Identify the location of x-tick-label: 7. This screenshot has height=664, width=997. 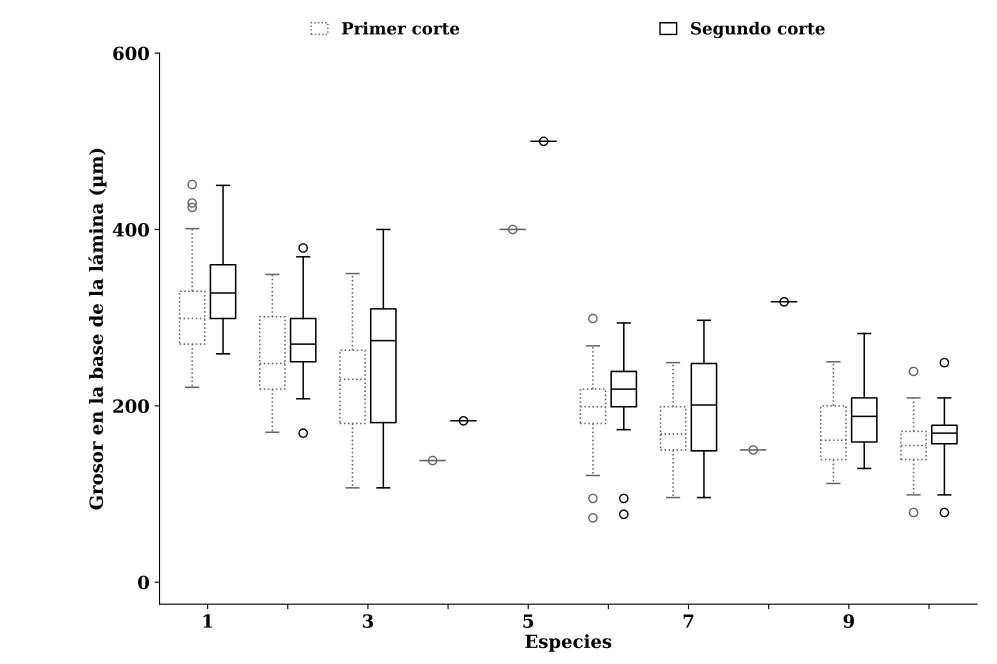
(689, 621).